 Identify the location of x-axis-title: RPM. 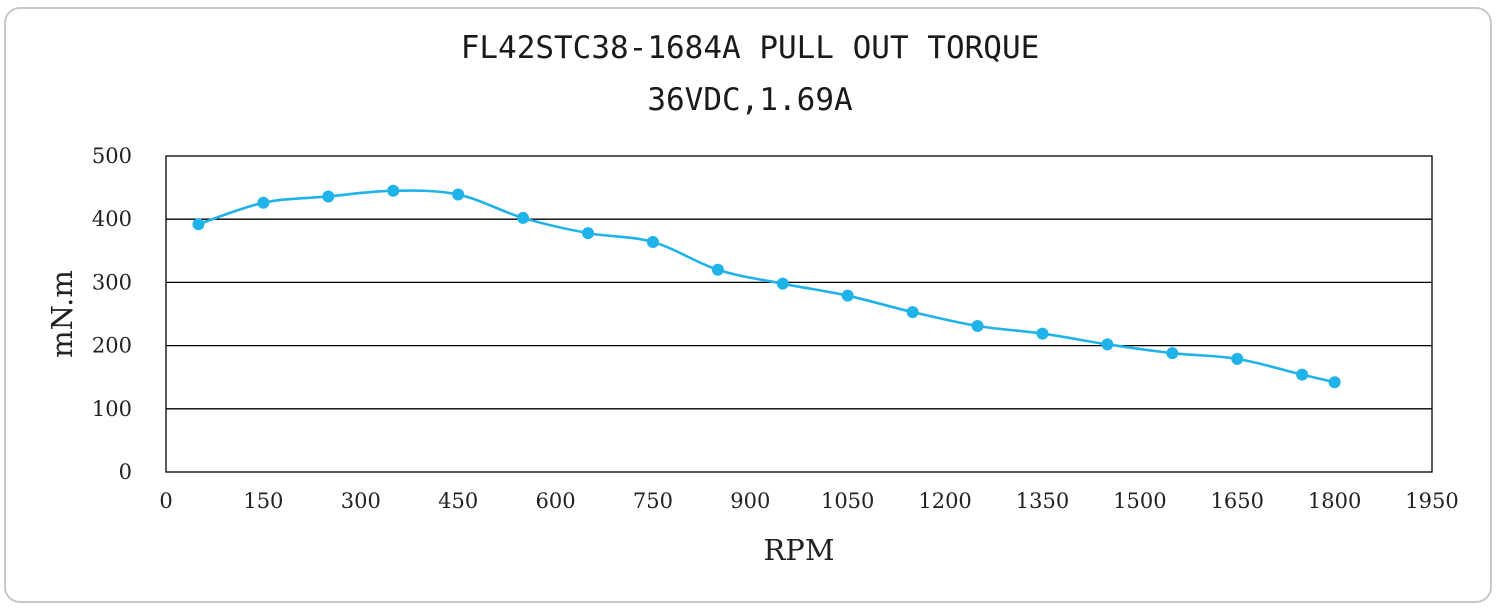
(798, 550).